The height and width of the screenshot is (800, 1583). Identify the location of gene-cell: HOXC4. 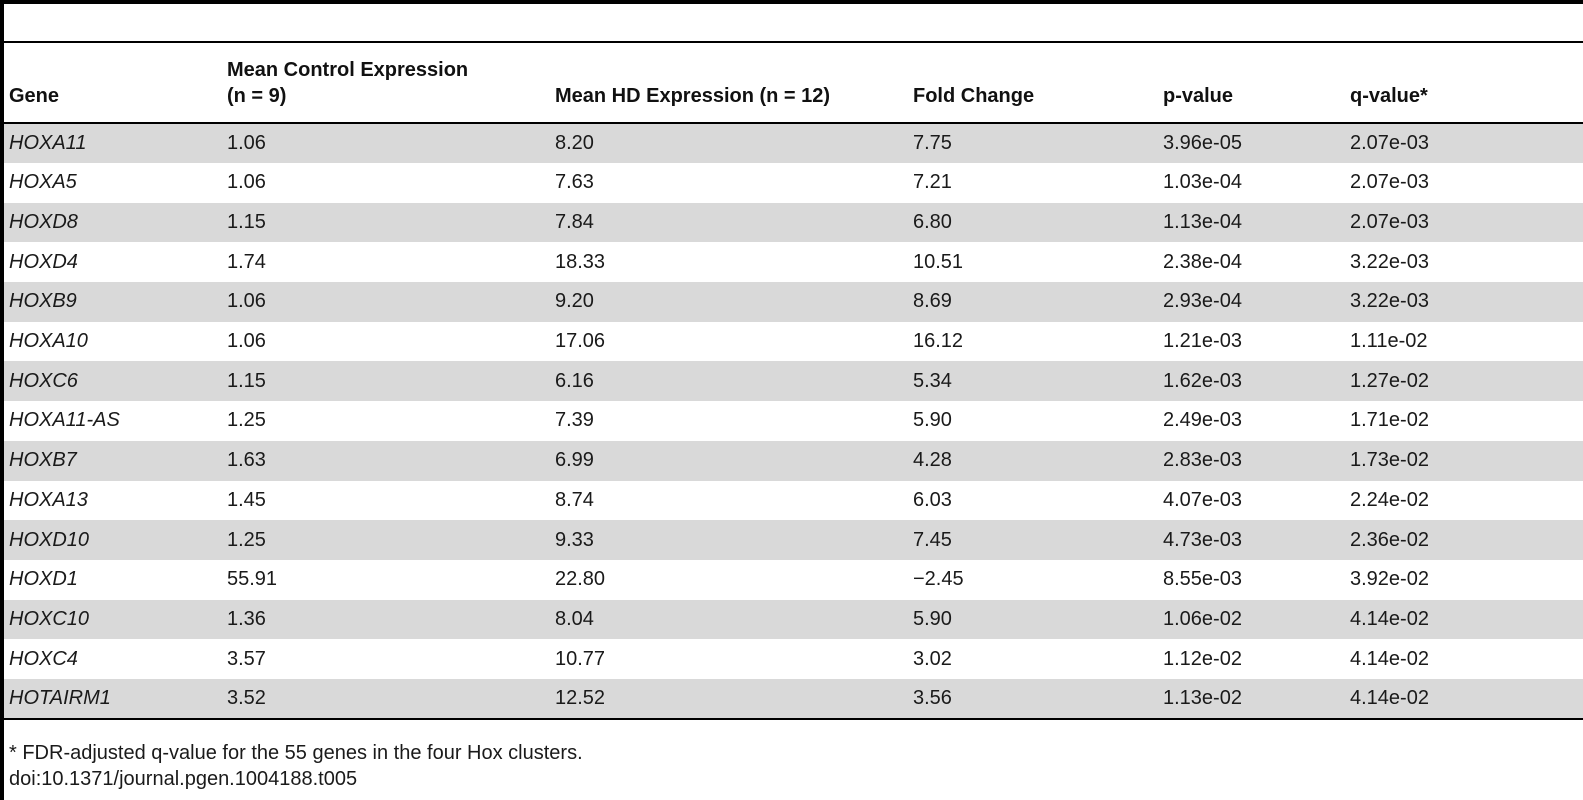
(43, 658).